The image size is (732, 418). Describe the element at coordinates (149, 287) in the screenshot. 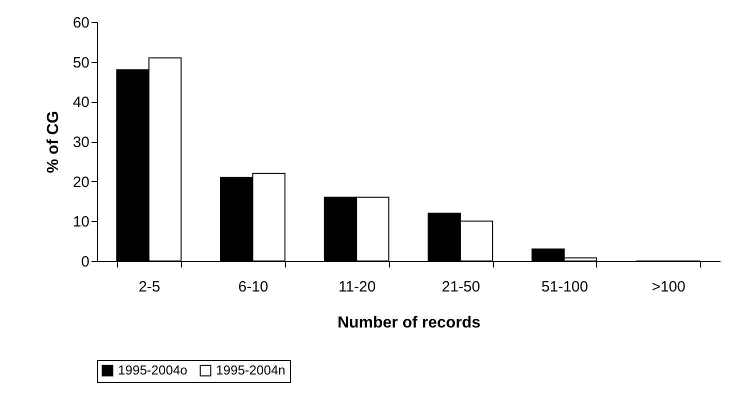

I see `x-tick-label: 2-5` at that location.